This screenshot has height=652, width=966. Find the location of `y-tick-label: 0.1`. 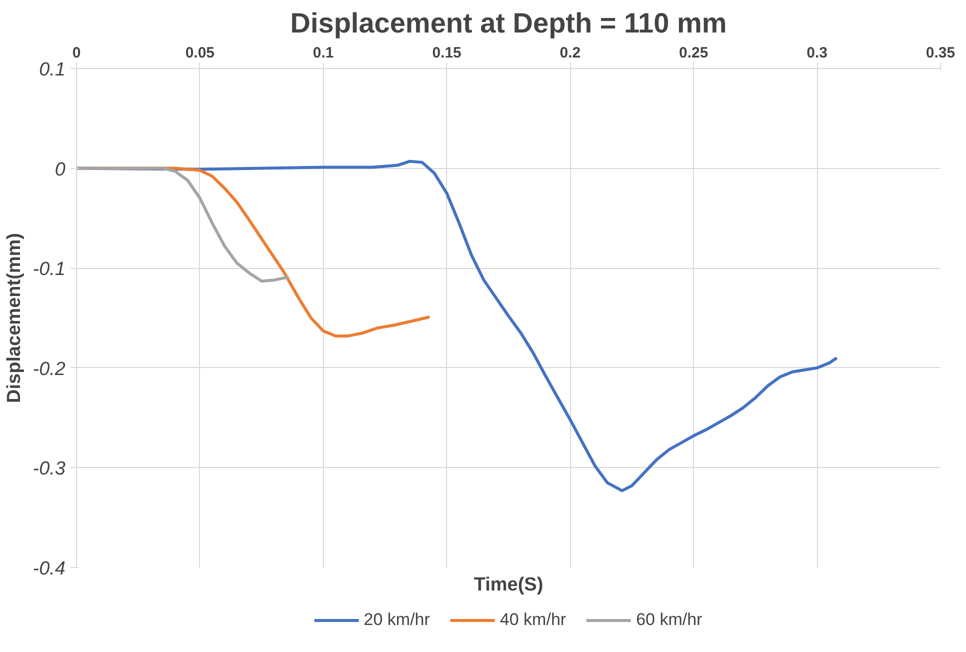

y-tick-label: 0.1 is located at coordinates (52, 70).